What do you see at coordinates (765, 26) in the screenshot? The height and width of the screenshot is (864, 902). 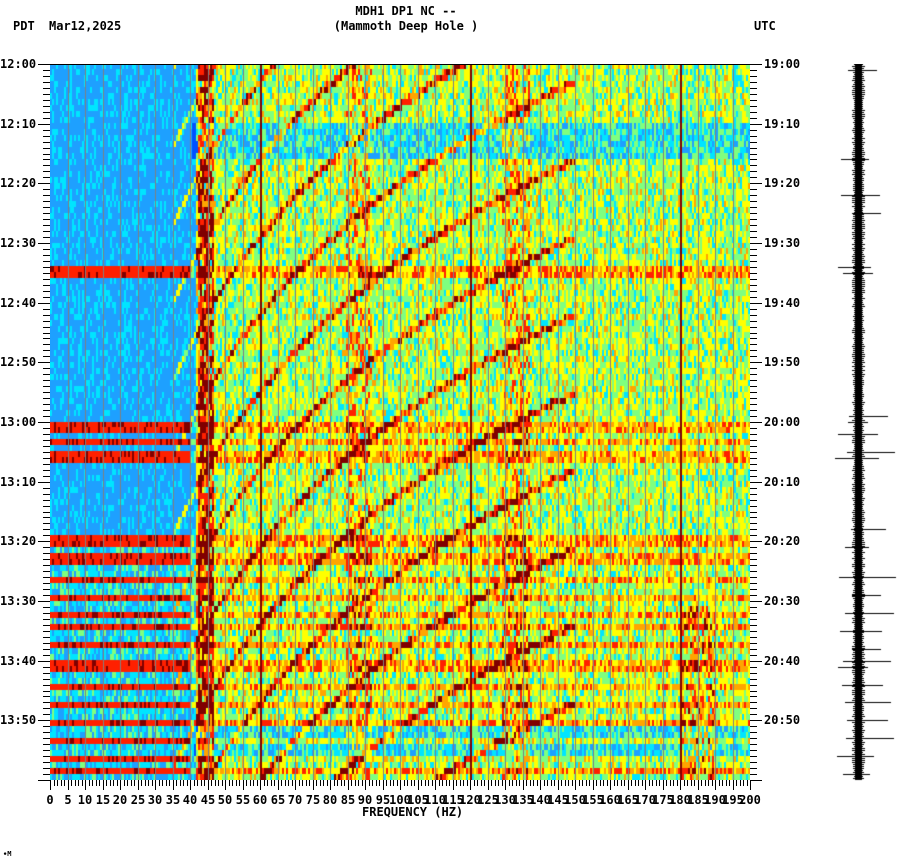 I see `right-timezone-label: UTC` at bounding box center [765, 26].